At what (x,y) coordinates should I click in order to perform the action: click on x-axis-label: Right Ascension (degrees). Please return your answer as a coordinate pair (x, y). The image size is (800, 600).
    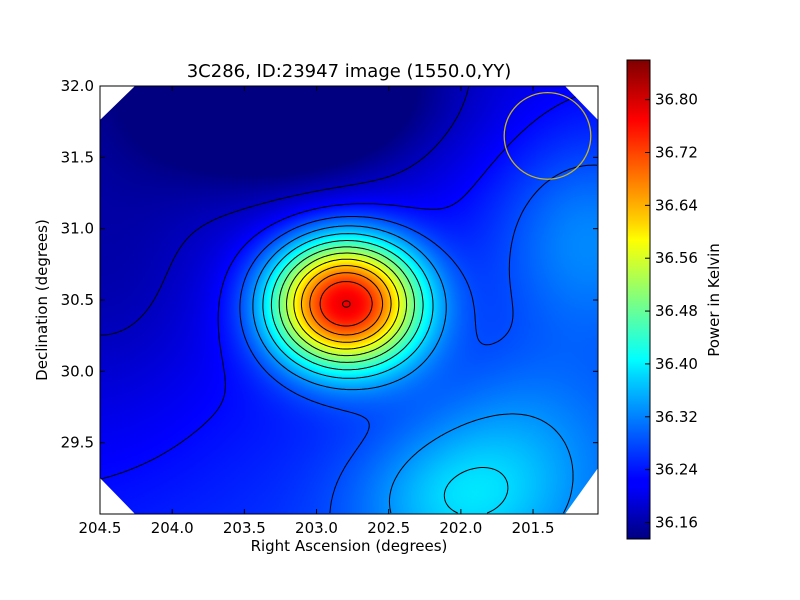
    Looking at the image, I should click on (349, 546).